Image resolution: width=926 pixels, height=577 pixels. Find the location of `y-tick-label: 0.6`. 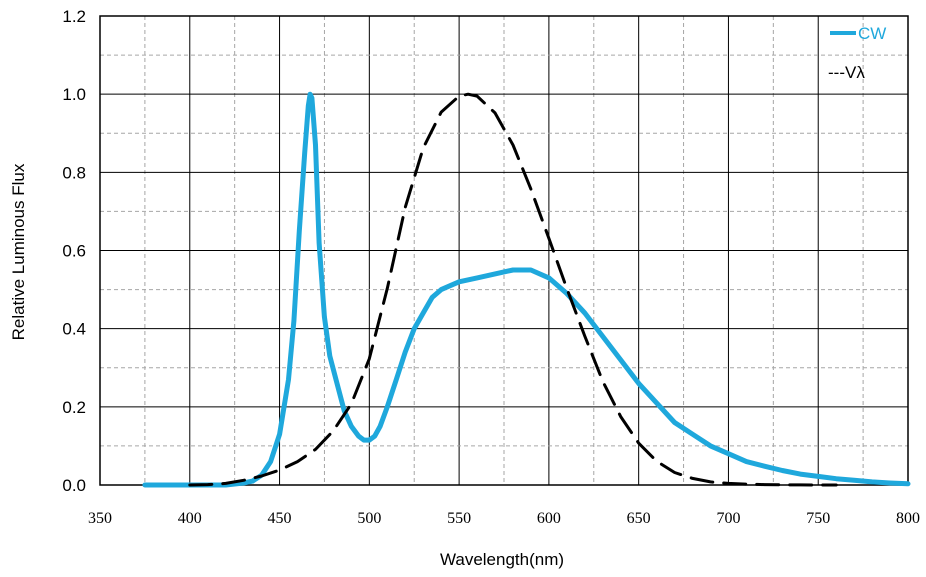

y-tick-label: 0.6 is located at coordinates (74, 251).